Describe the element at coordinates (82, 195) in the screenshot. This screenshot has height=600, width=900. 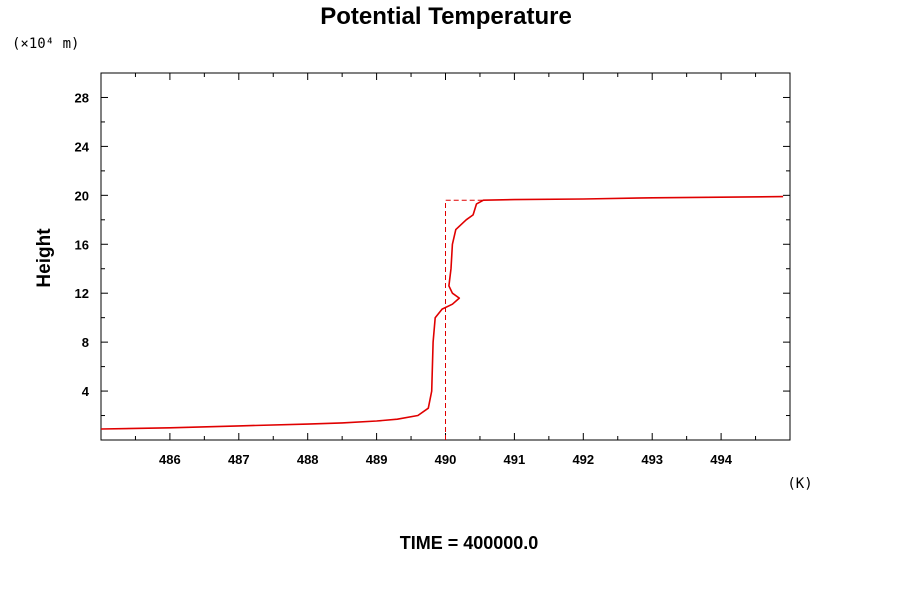
I see `y-tick-label: 20` at that location.